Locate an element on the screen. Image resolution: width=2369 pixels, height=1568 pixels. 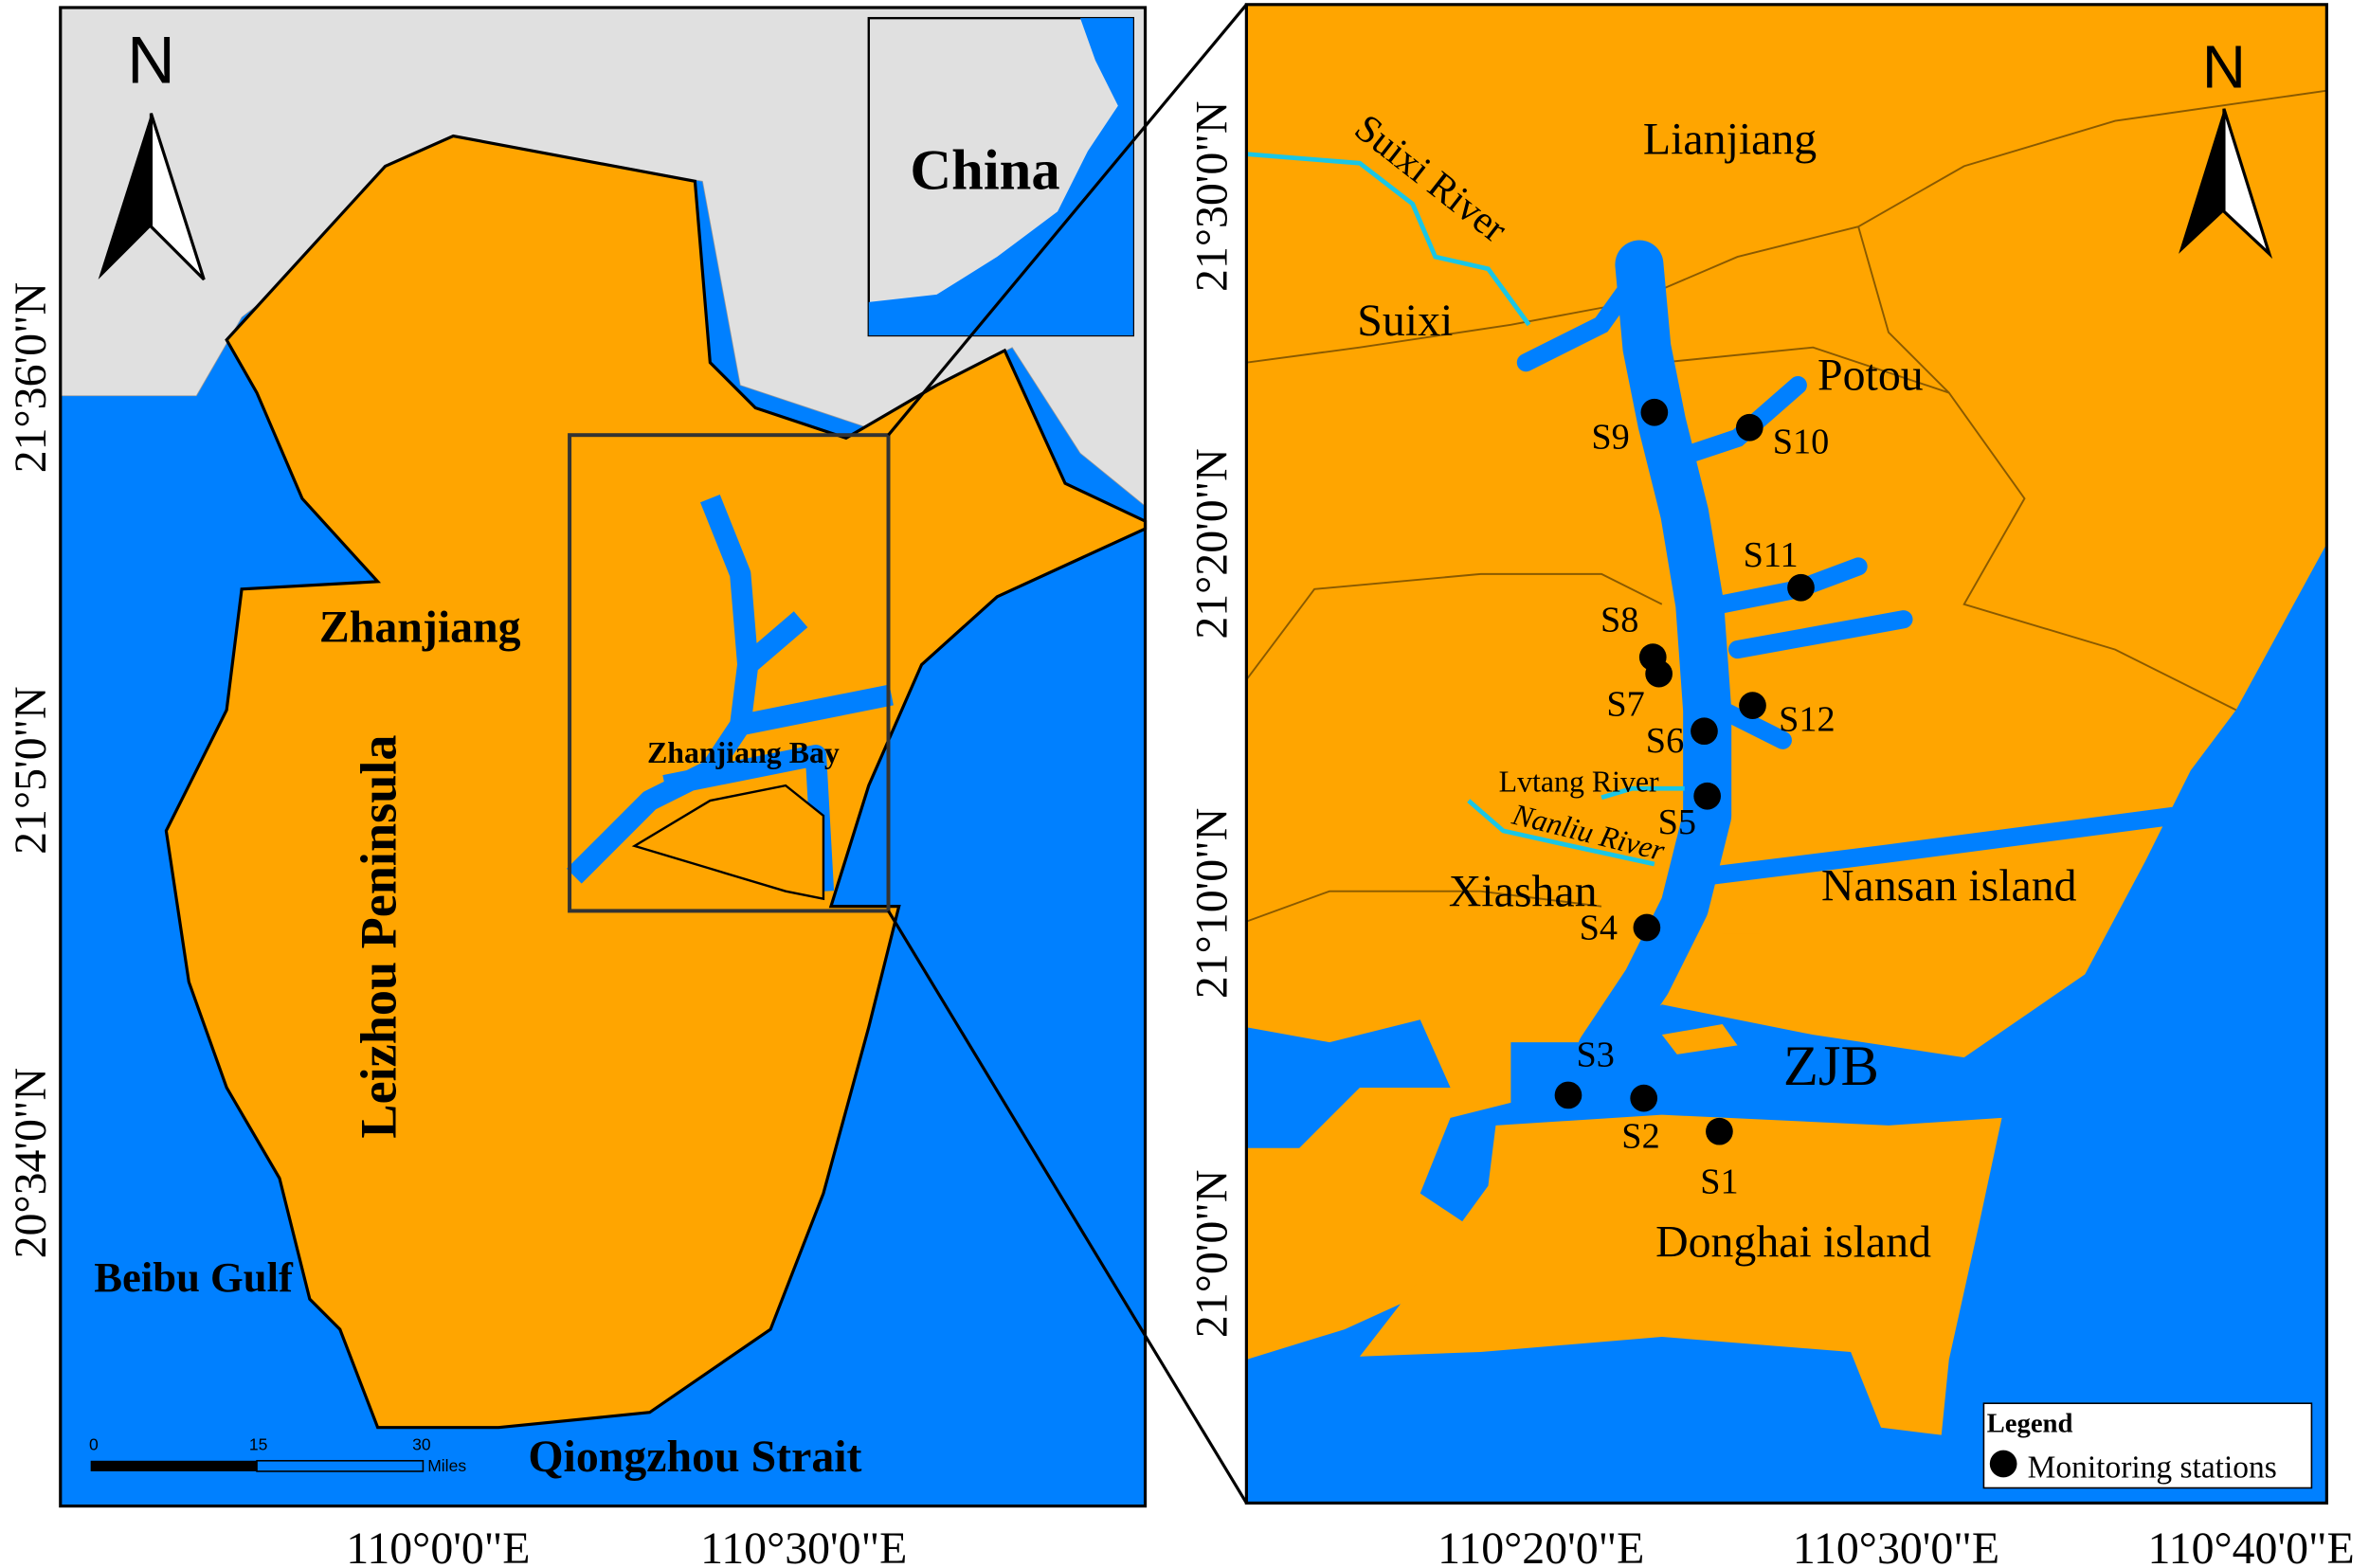
label-lianjiang: Lianjiang is located at coordinates (1730, 140).